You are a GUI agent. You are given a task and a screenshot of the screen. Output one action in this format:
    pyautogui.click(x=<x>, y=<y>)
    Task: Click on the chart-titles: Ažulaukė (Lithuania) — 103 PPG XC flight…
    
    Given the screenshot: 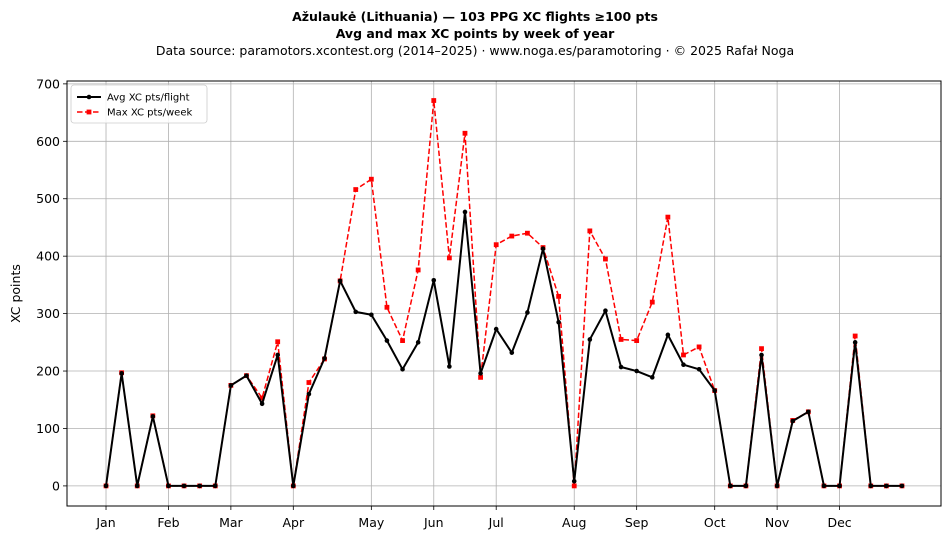 What is the action you would take?
    pyautogui.click(x=475, y=33)
    